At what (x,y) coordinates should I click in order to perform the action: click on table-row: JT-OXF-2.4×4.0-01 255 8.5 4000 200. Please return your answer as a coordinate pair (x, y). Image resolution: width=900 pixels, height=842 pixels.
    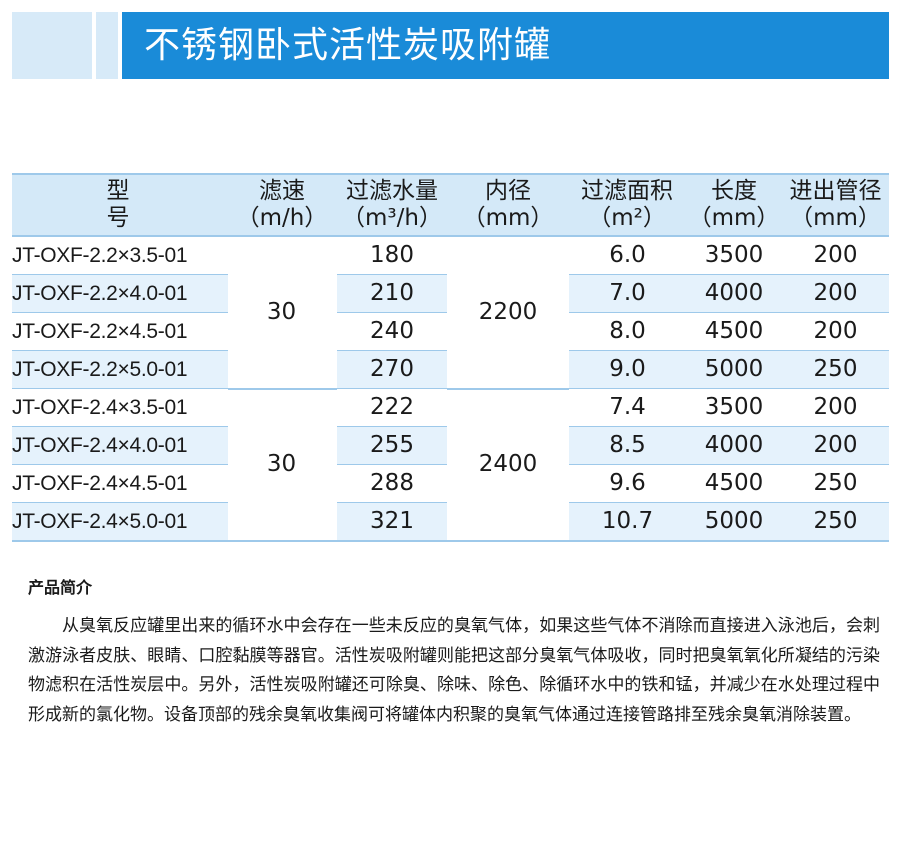
    Looking at the image, I should click on (450, 445).